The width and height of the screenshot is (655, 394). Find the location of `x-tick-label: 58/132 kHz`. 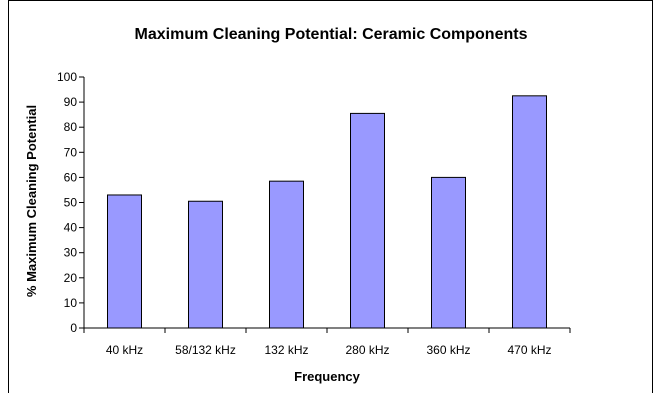

x-tick-label: 58/132 kHz is located at coordinates (205, 350).